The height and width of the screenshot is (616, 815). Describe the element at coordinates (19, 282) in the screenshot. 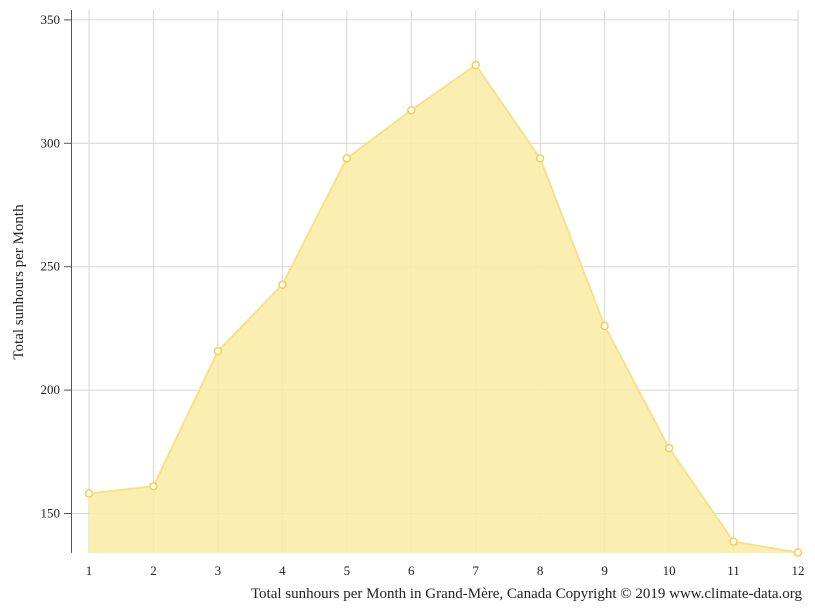

I see `y-axis-label: Total sunhours per Month` at that location.